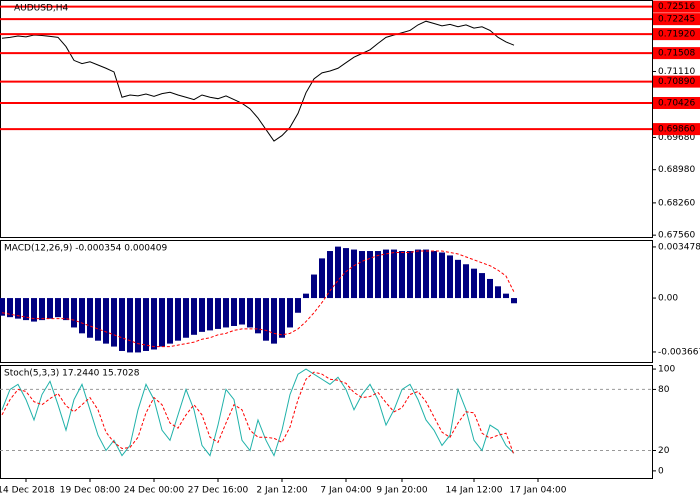 Image resolution: width=700 pixels, height=500 pixels. I want to click on x-tick-label: 14 Dec 2018, so click(27, 491).